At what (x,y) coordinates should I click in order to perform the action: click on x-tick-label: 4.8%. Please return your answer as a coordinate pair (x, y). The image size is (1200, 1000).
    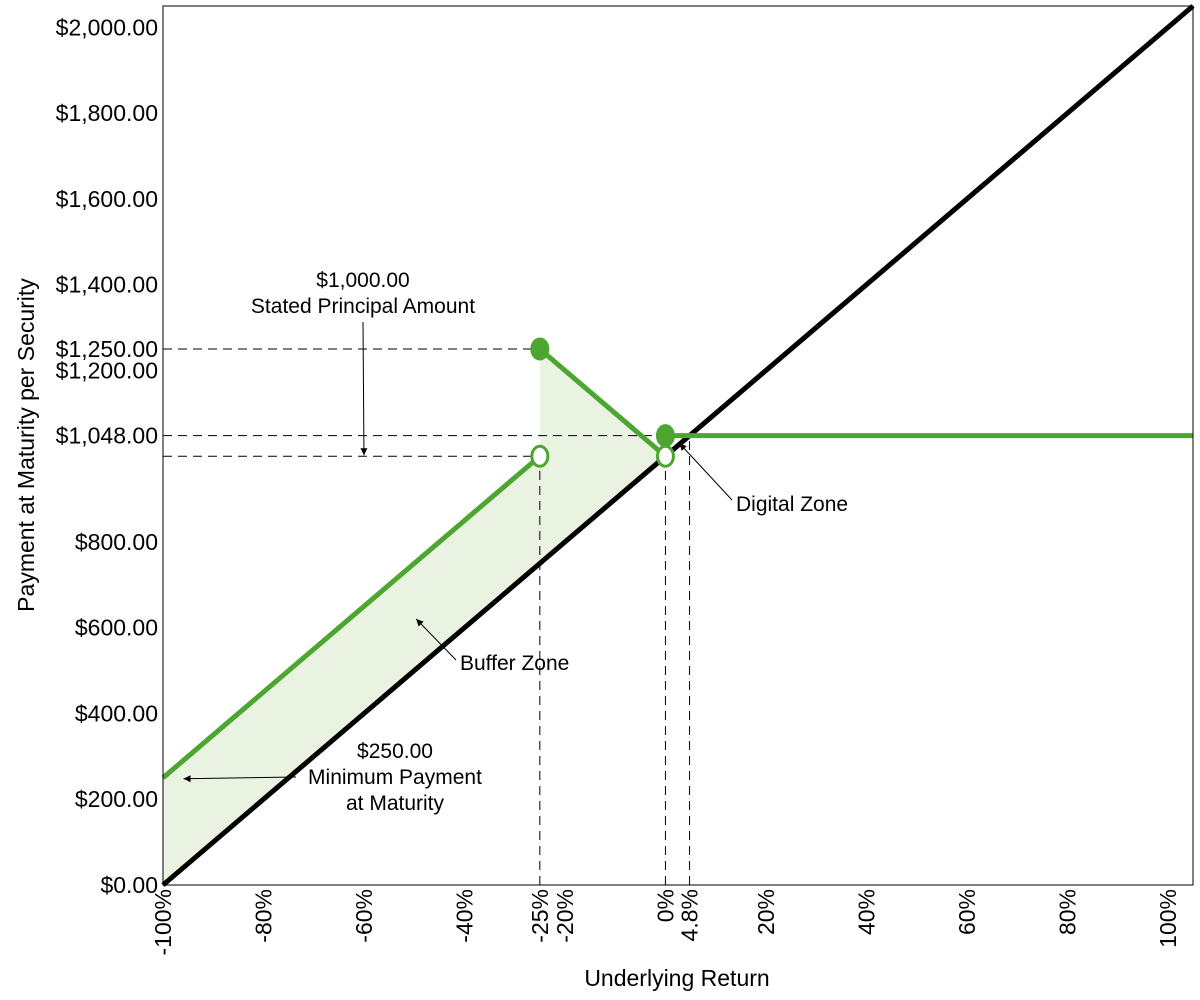
    Looking at the image, I should click on (690, 915).